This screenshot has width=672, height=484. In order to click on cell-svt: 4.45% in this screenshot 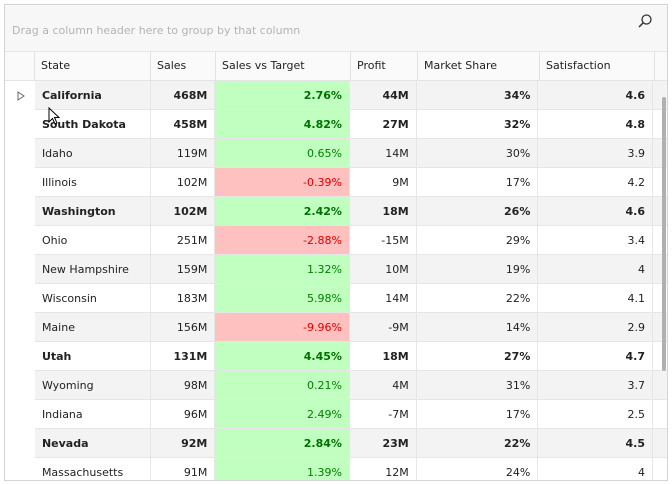, I will do `click(282, 356)`.